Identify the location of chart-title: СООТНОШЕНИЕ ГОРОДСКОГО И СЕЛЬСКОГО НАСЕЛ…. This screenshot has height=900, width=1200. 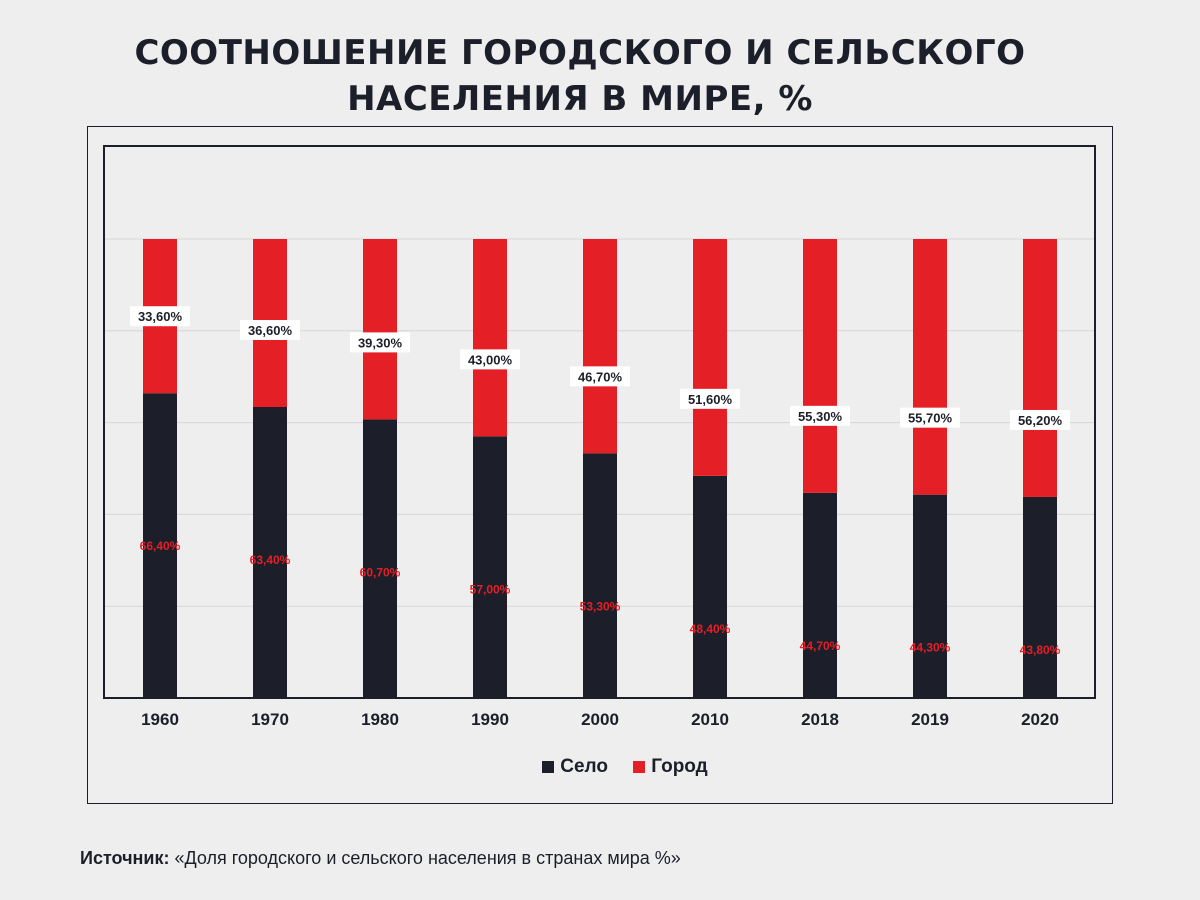
(580, 76).